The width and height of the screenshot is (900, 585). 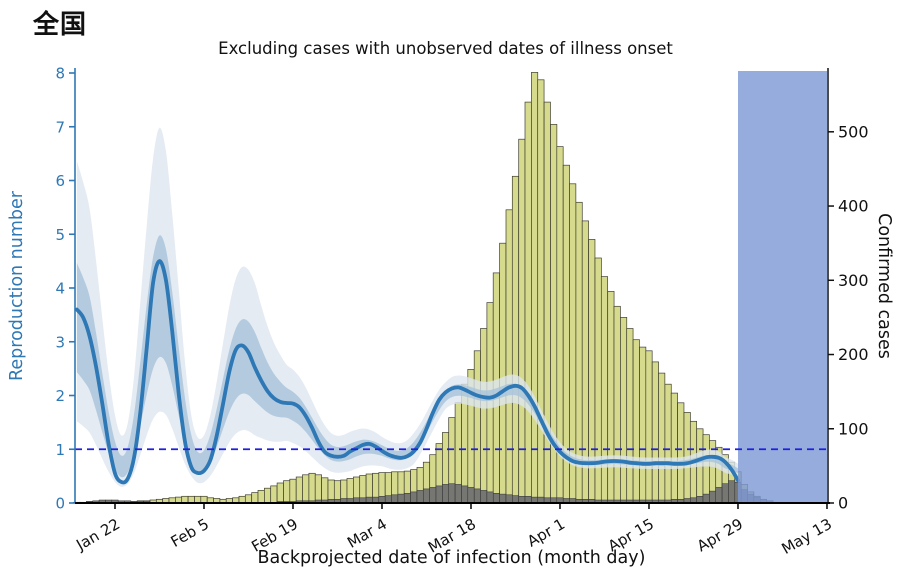 I want to click on svg-text: Mar 4, so click(x=367, y=533).